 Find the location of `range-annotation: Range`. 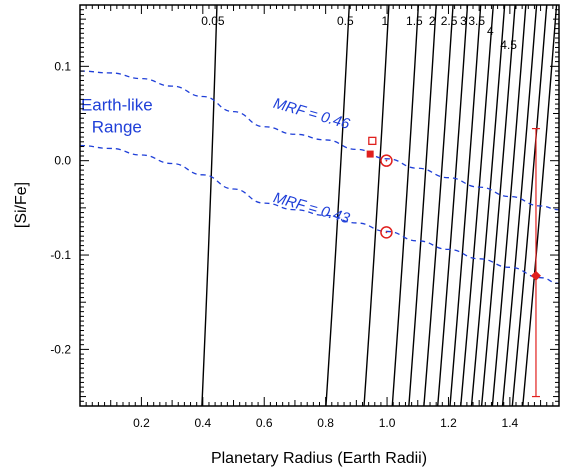

range-annotation: Range is located at coordinates (117, 126).